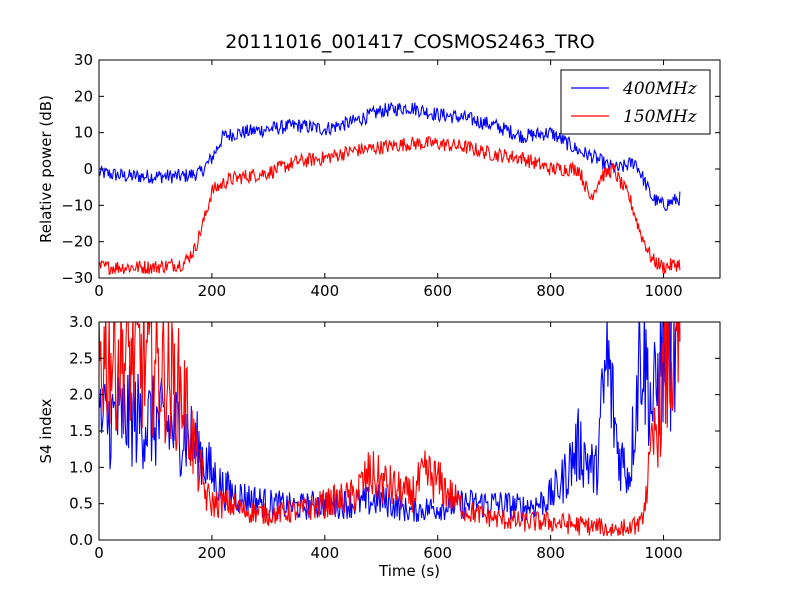 This screenshot has width=800, height=600. I want to click on legend-label-150MHz: 150MHz, so click(660, 117).